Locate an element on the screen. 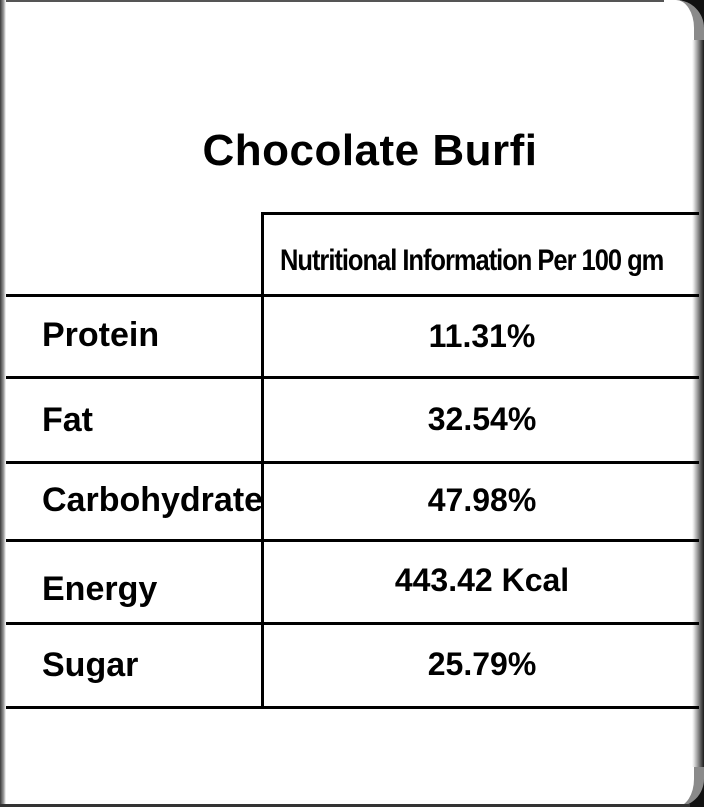 The width and height of the screenshot is (704, 807). row-label-protein: Protein is located at coordinates (101, 335).